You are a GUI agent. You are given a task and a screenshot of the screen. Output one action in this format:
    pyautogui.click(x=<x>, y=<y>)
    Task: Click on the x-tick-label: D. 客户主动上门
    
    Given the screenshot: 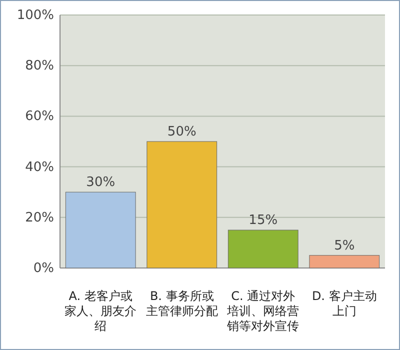 What is the action you would take?
    pyautogui.click(x=344, y=303)
    